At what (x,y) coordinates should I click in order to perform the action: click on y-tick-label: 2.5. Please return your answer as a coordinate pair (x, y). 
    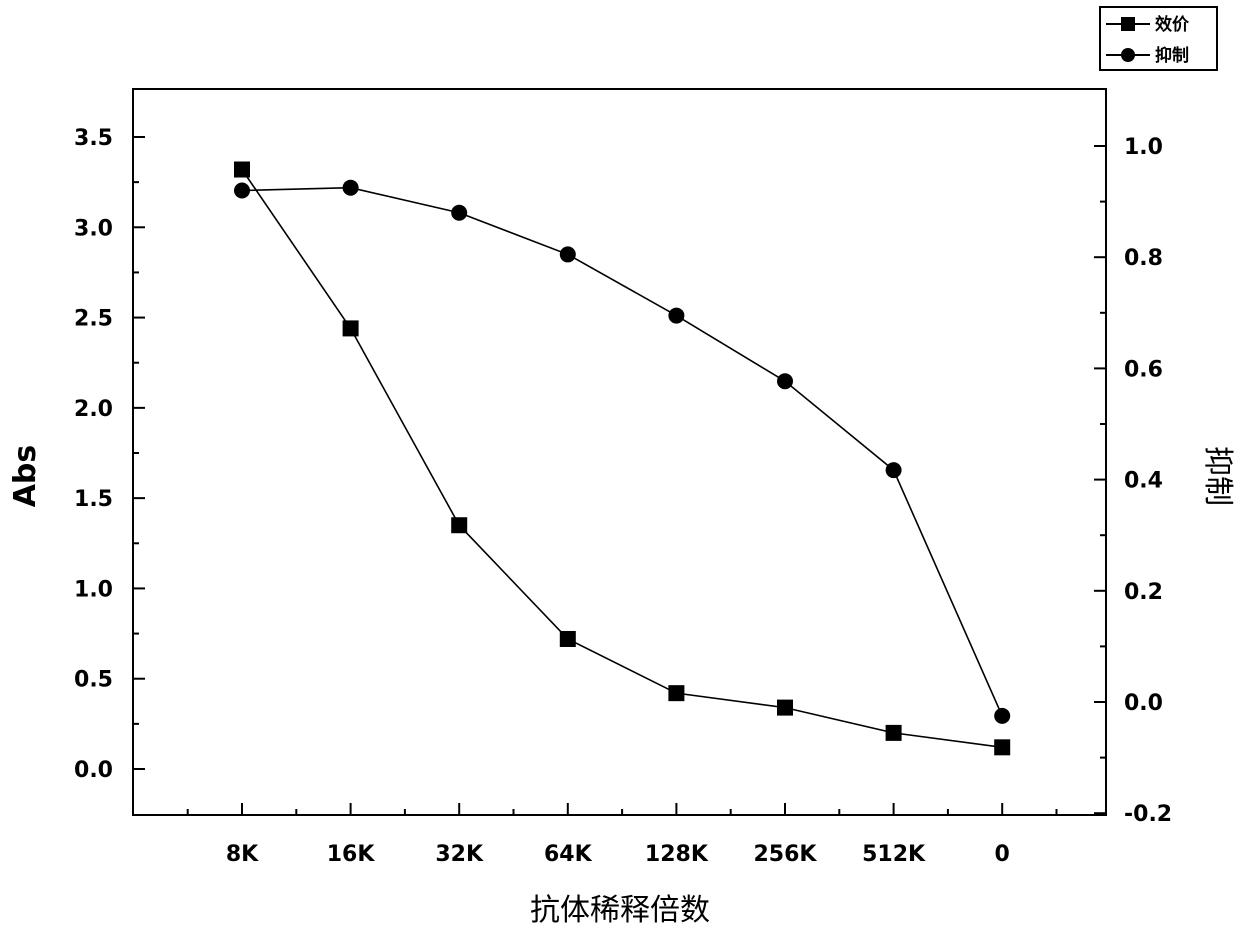
    Looking at the image, I should click on (93, 319).